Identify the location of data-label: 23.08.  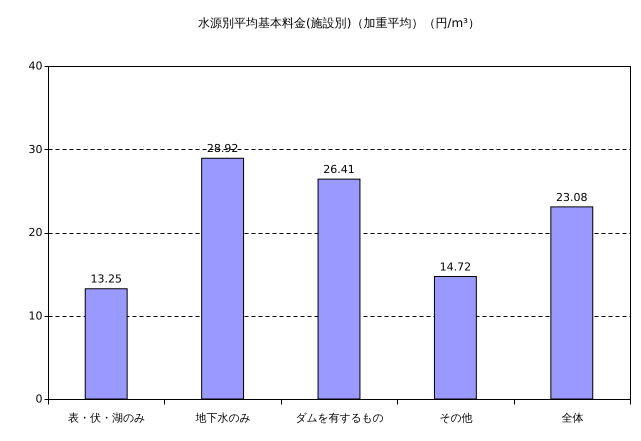
(572, 197).